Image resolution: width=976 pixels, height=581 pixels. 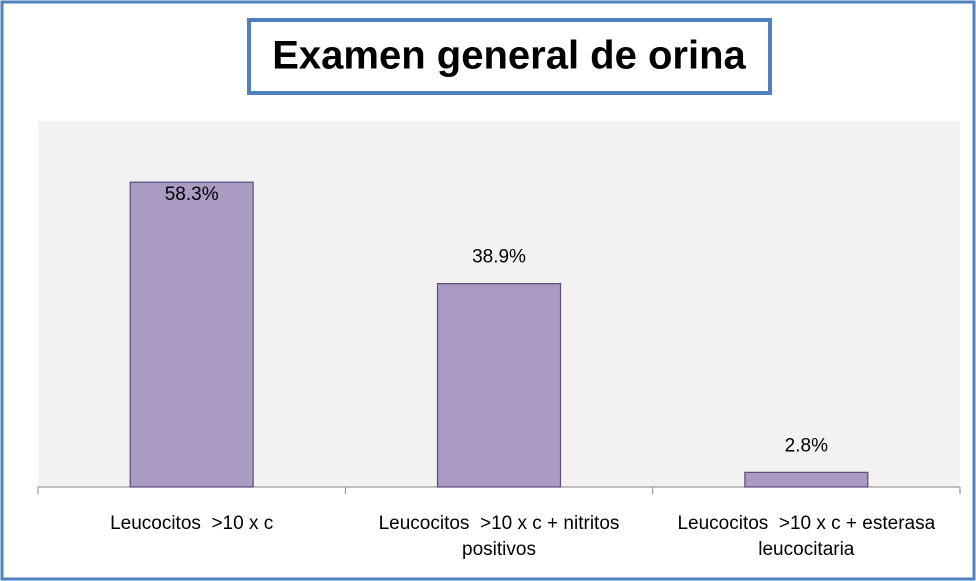 I want to click on chart-title: Examen general de orina, so click(x=509, y=56).